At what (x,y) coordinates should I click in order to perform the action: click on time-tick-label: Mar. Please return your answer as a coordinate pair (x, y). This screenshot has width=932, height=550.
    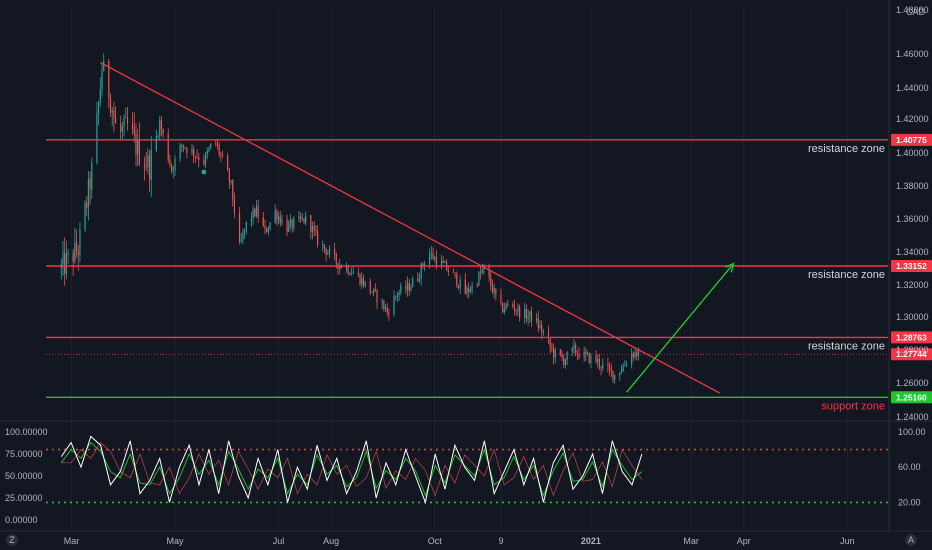
    Looking at the image, I should click on (72, 541).